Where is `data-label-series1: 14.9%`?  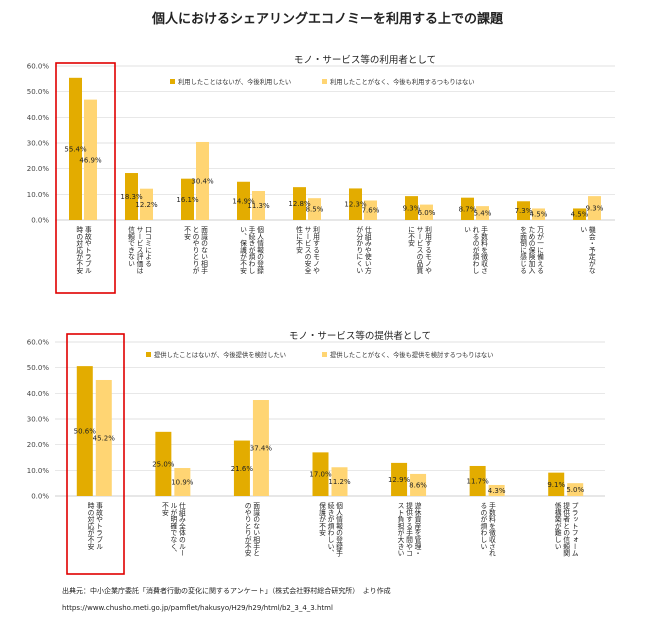 data-label-series1: 14.9% is located at coordinates (243, 201).